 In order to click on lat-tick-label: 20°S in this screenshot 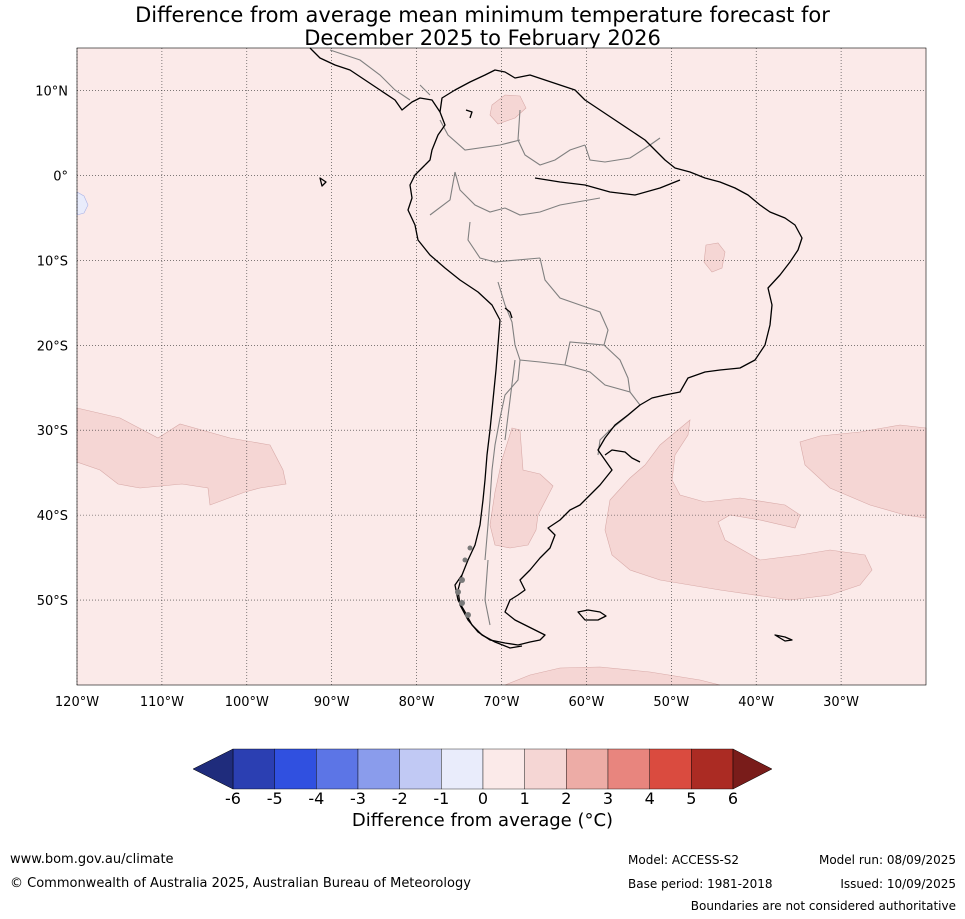, I will do `click(52, 346)`.